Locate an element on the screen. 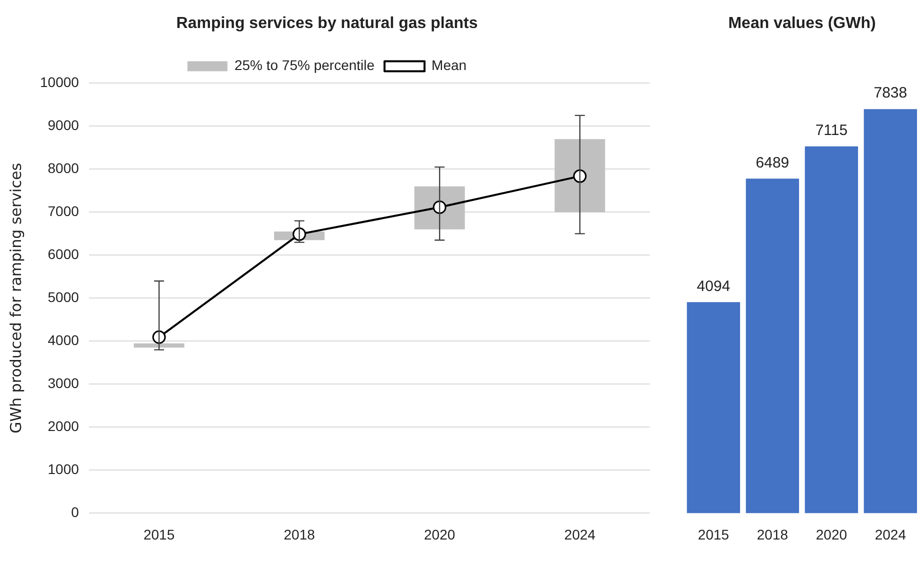 The image size is (920, 568). y-axis-title: GWh produced for ramping services is located at coordinates (15, 298).